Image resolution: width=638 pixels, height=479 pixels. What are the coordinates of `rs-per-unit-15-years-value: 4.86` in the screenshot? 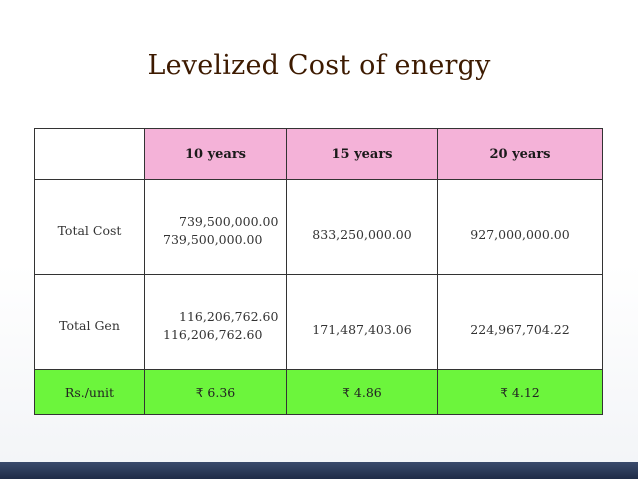 It's located at (367, 392).